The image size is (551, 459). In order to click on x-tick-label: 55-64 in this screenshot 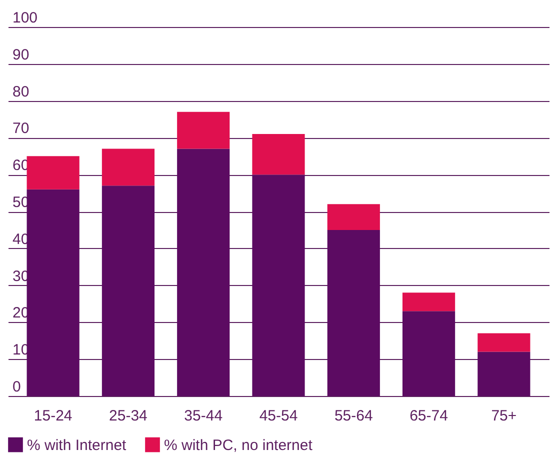, I will do `click(353, 416)`.